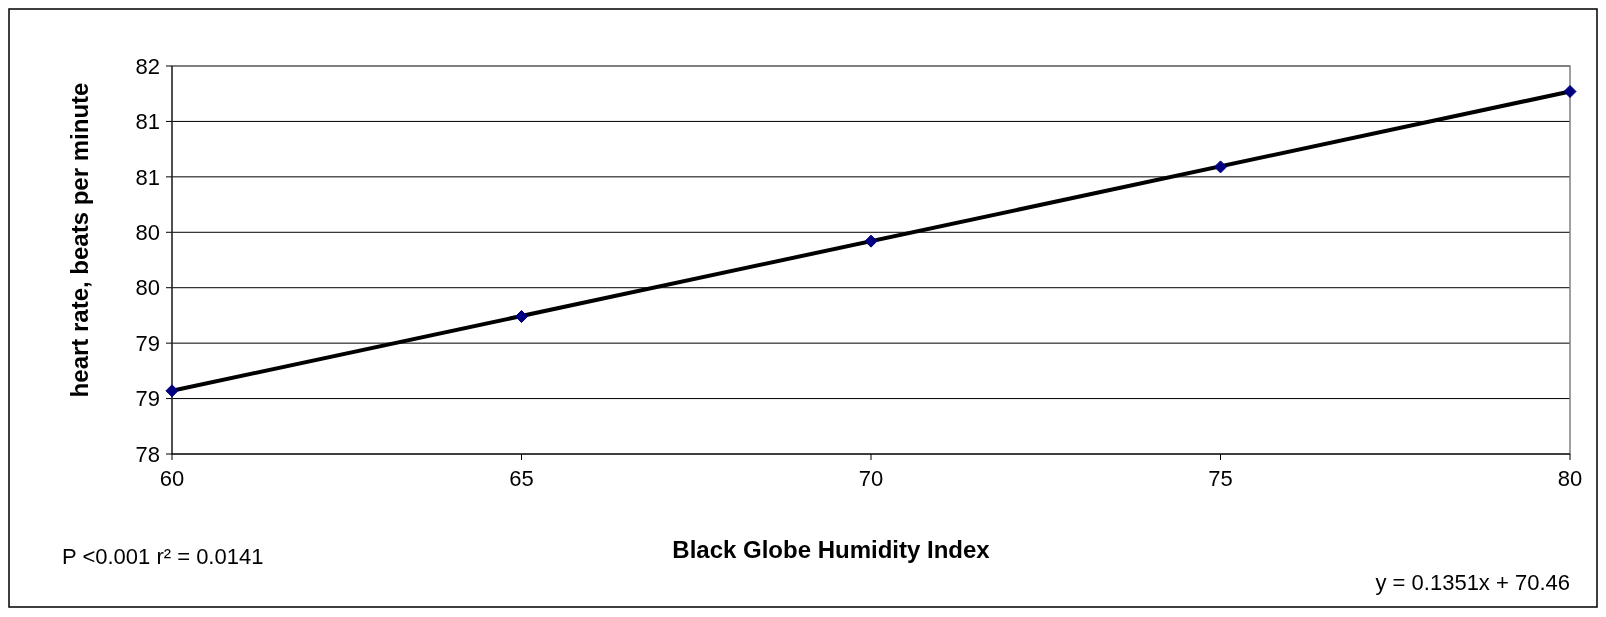  Describe the element at coordinates (831, 549) in the screenshot. I see `x-axis-title: Black Globe Humidity Index` at that location.